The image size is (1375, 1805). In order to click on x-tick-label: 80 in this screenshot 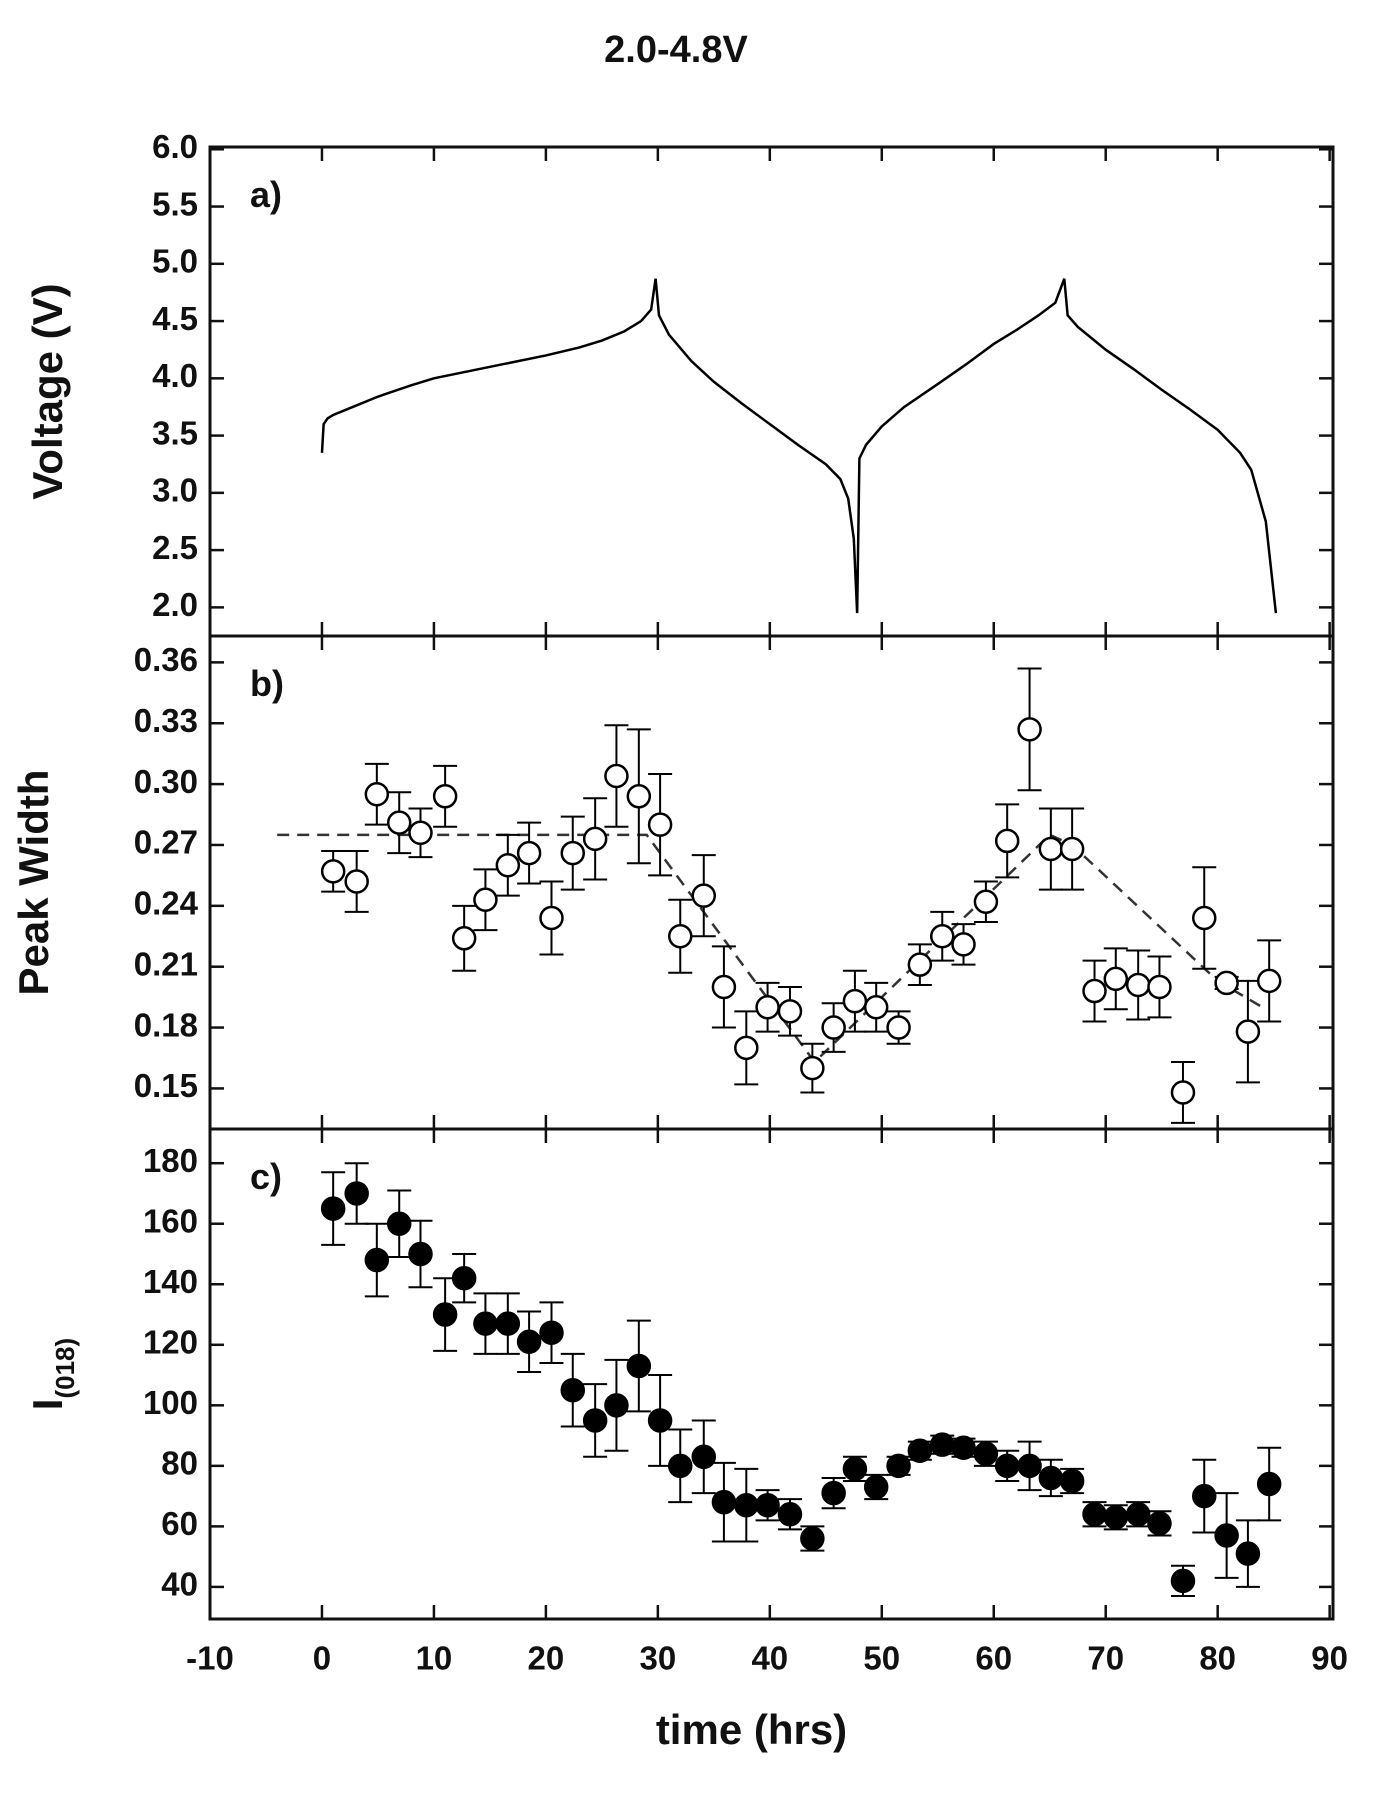, I will do `click(1217, 1658)`.